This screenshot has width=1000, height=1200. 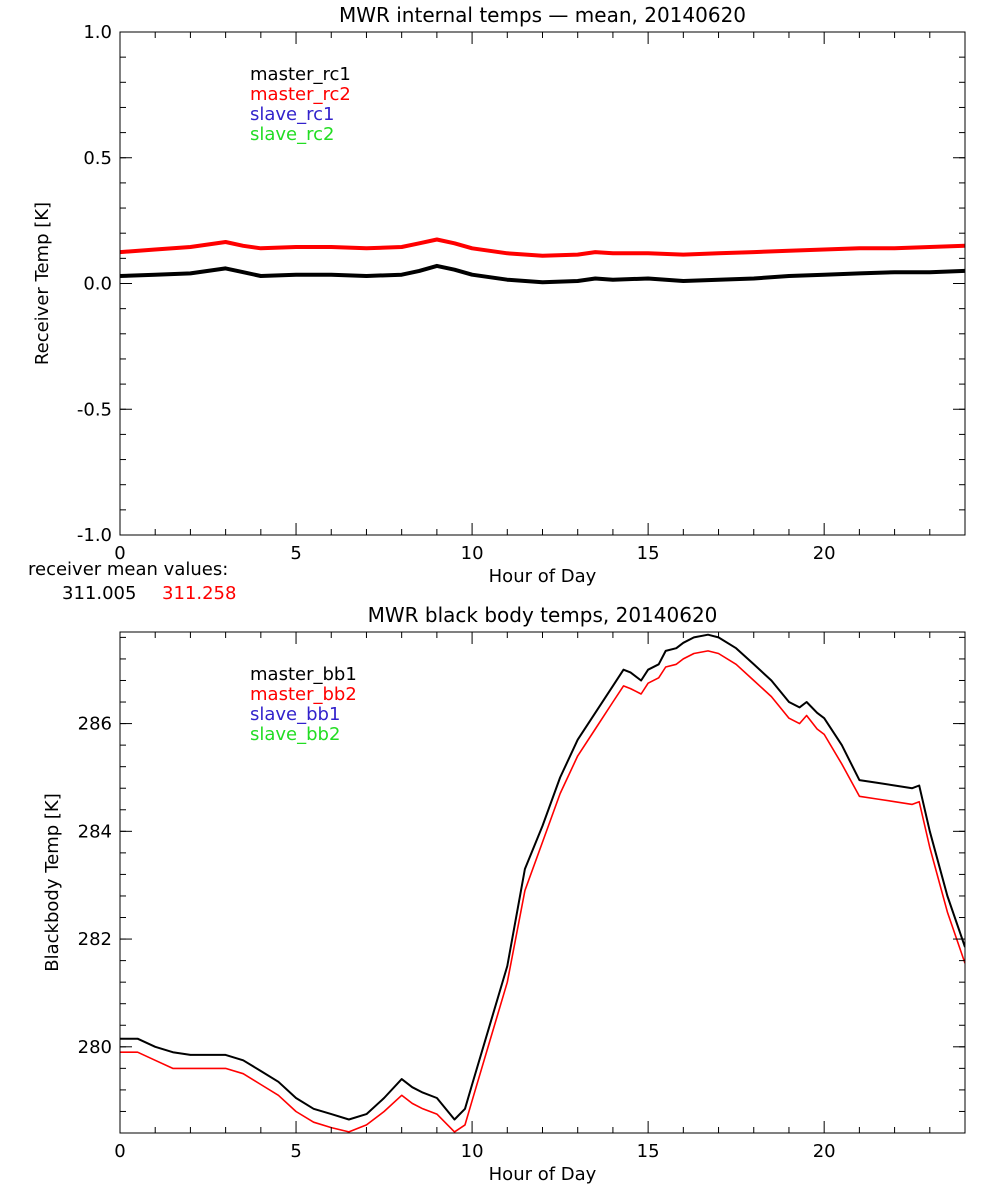 I want to click on legend-entry: master_bb2, so click(x=303, y=694).